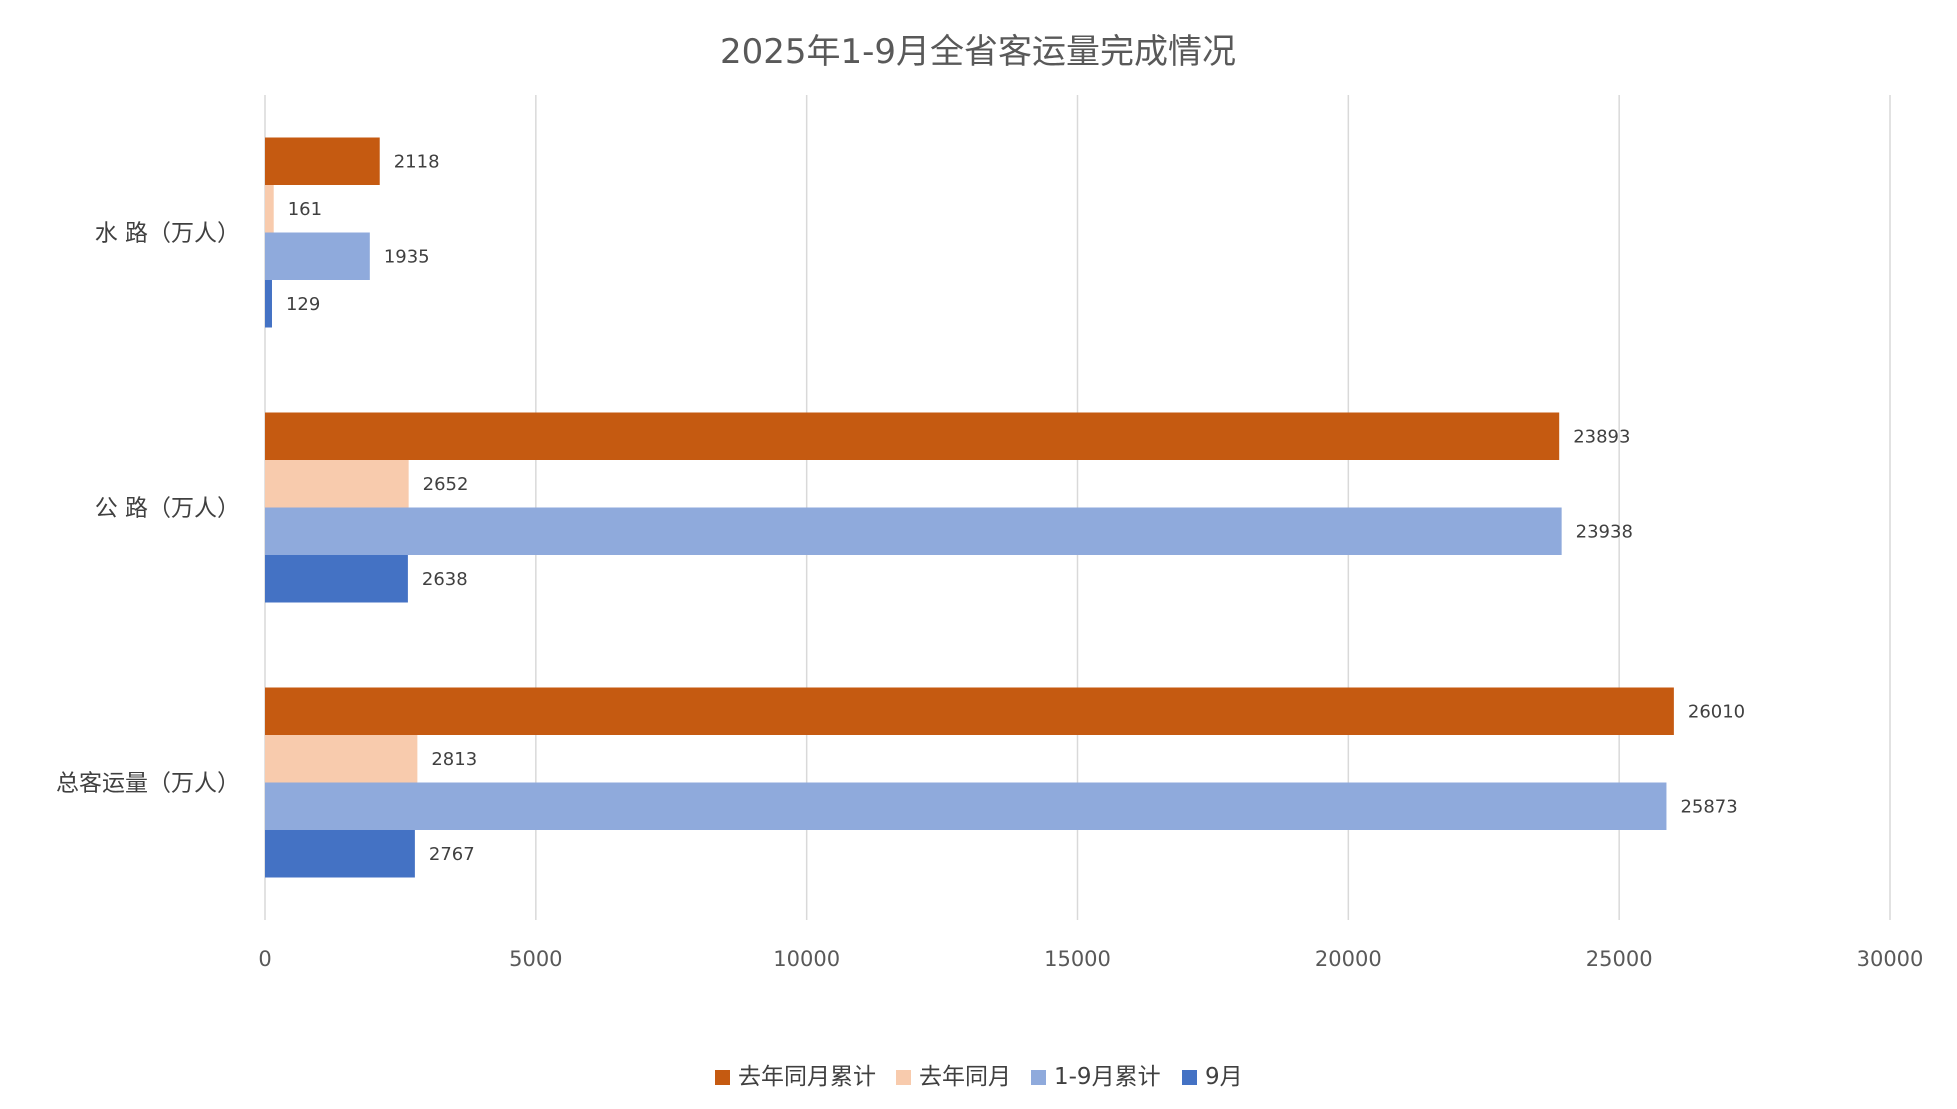  What do you see at coordinates (535, 959) in the screenshot?
I see `x-tick-label: 5000` at bounding box center [535, 959].